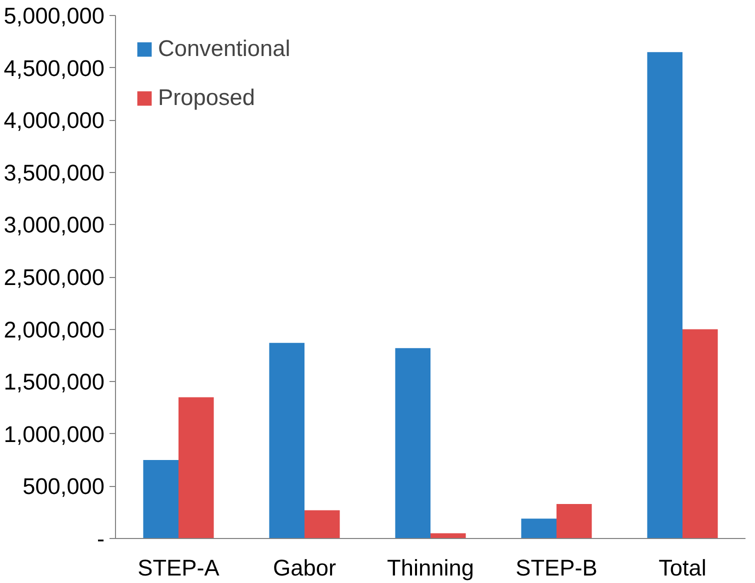 Image resolution: width=755 pixels, height=583 pixels. Describe the element at coordinates (557, 567) in the screenshot. I see `x-tick-label: STEP-B` at that location.